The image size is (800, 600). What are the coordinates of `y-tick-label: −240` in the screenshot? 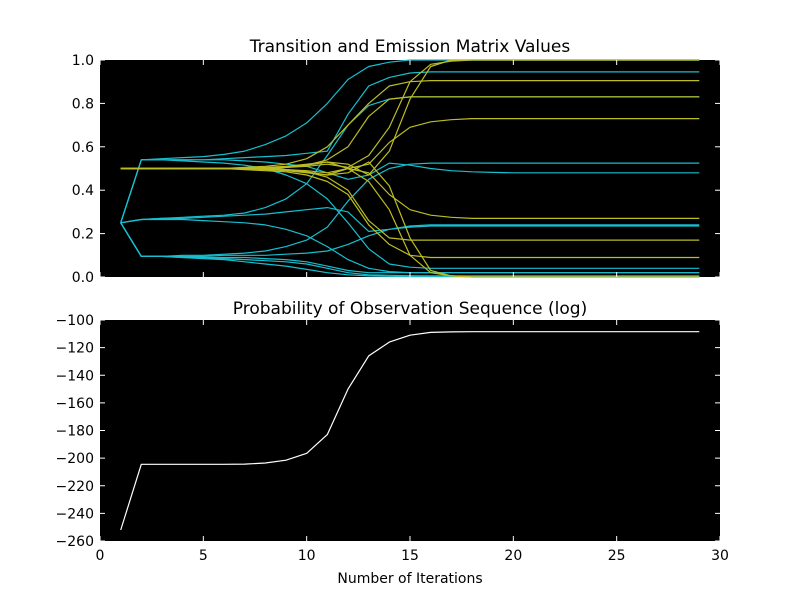 It's located at (75, 514).